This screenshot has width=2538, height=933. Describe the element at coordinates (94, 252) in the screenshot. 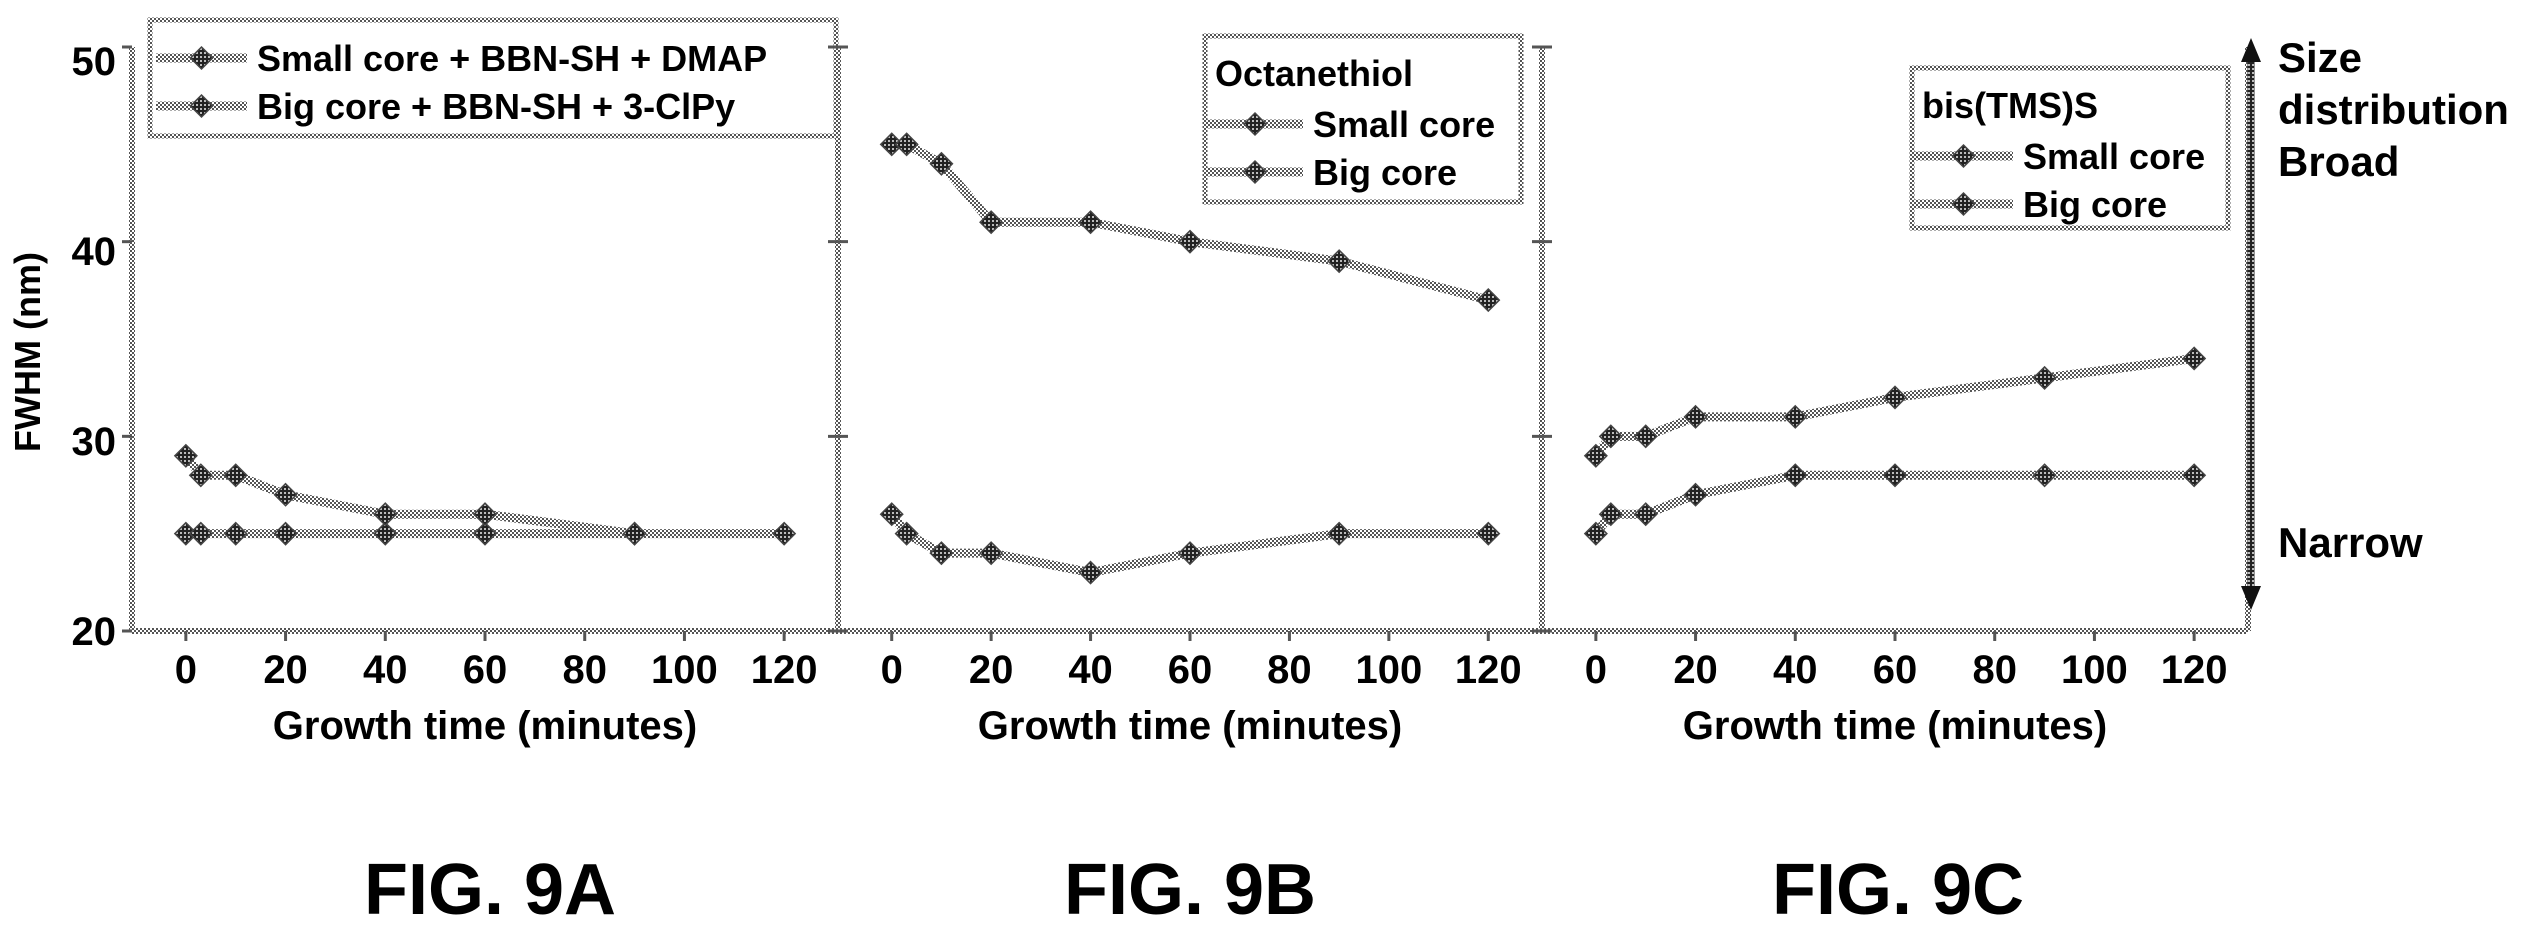

I see `y-tick-label: 40` at that location.